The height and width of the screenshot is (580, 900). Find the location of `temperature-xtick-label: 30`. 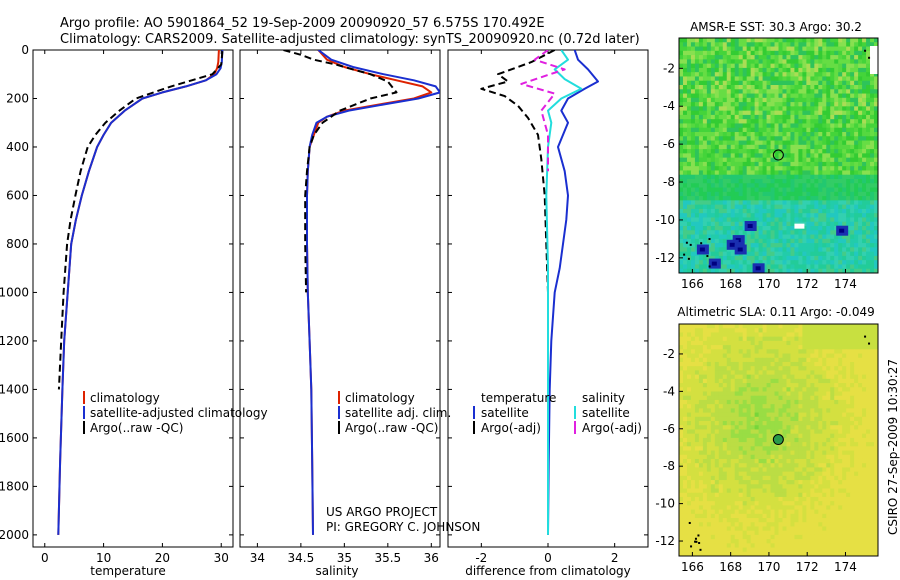

temperature-xtick-label: 30 is located at coordinates (221, 558).